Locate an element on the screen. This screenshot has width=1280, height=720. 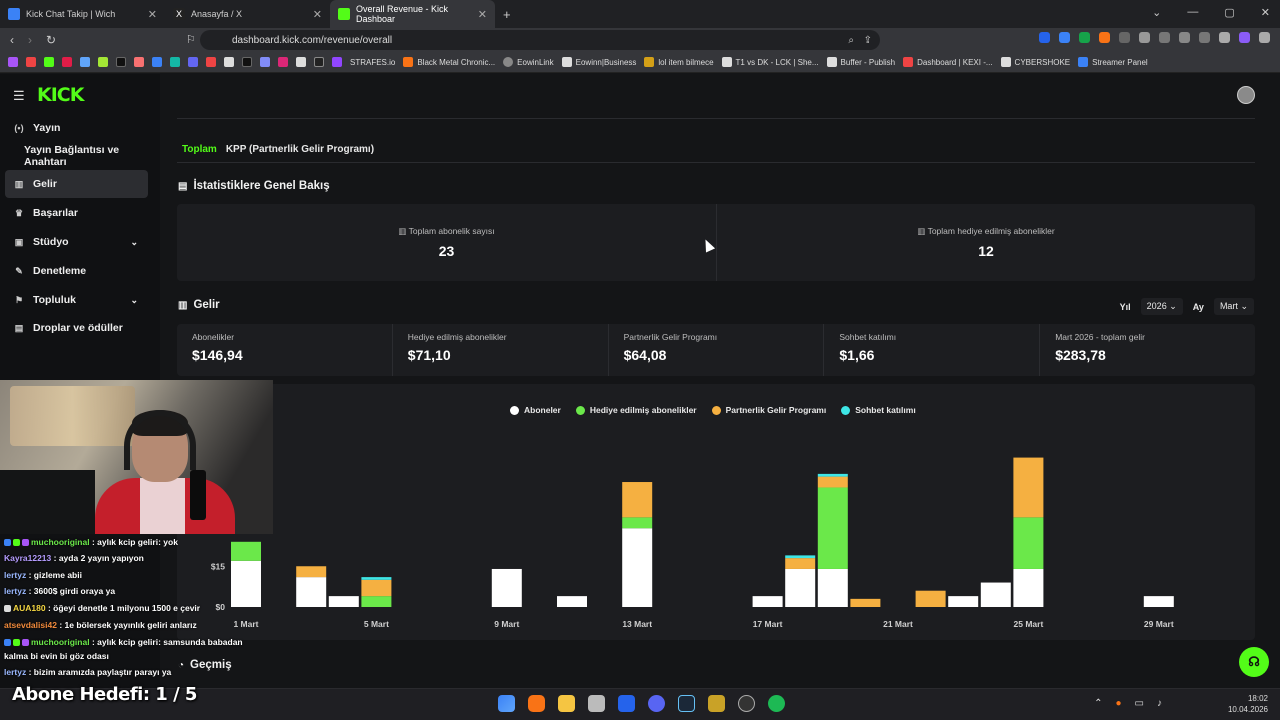
zoom-icon: ⌕ is located at coordinates (851, 40).